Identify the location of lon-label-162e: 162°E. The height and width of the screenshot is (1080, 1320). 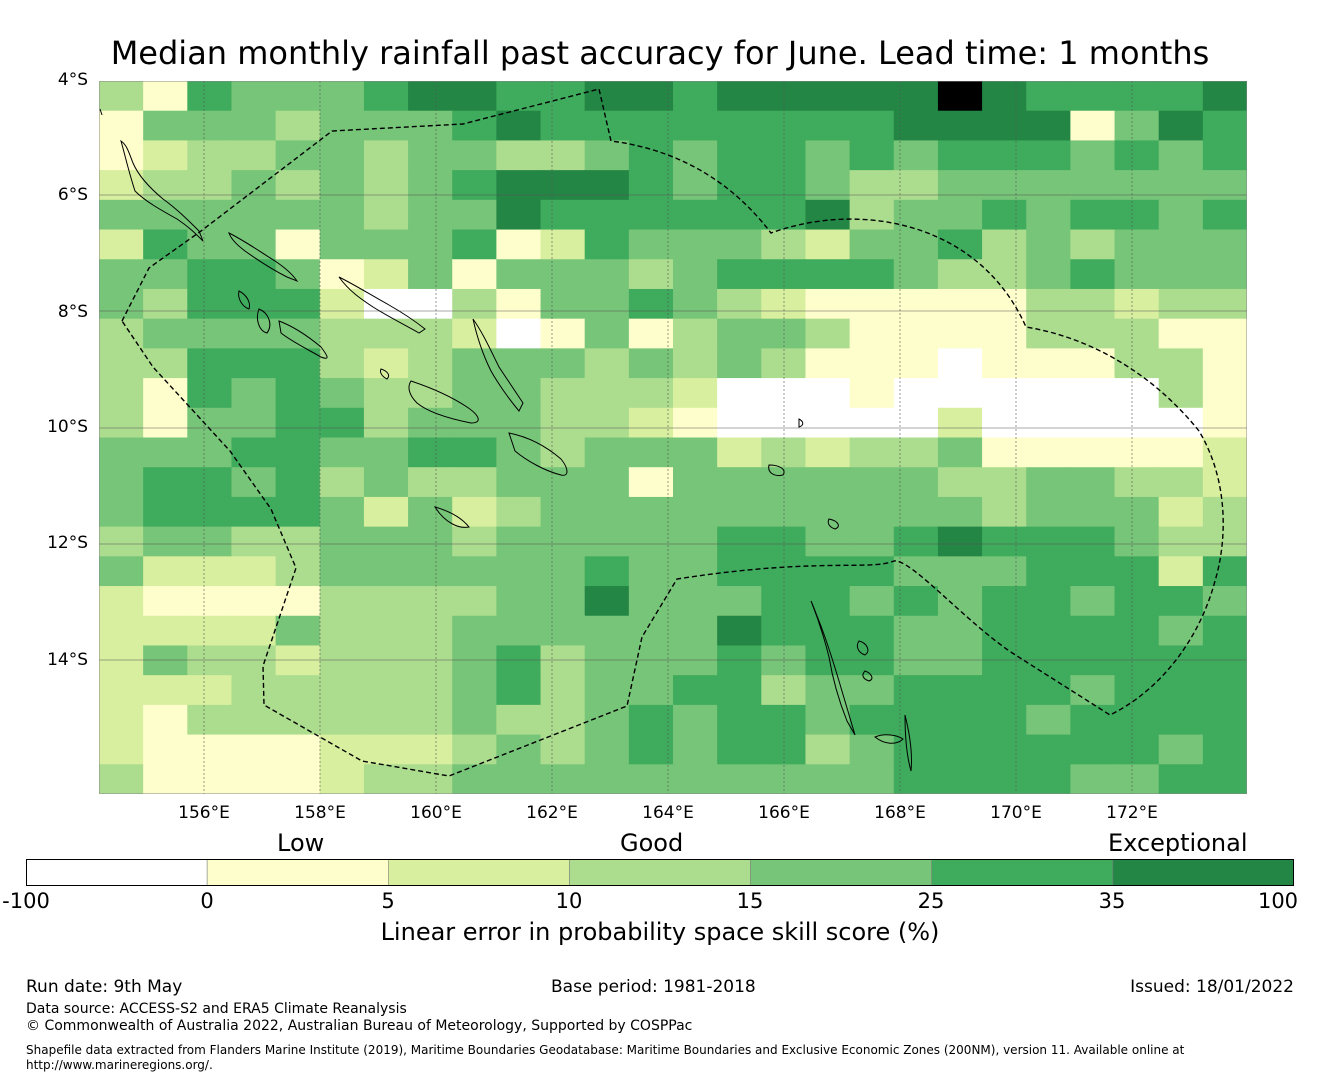
(552, 813).